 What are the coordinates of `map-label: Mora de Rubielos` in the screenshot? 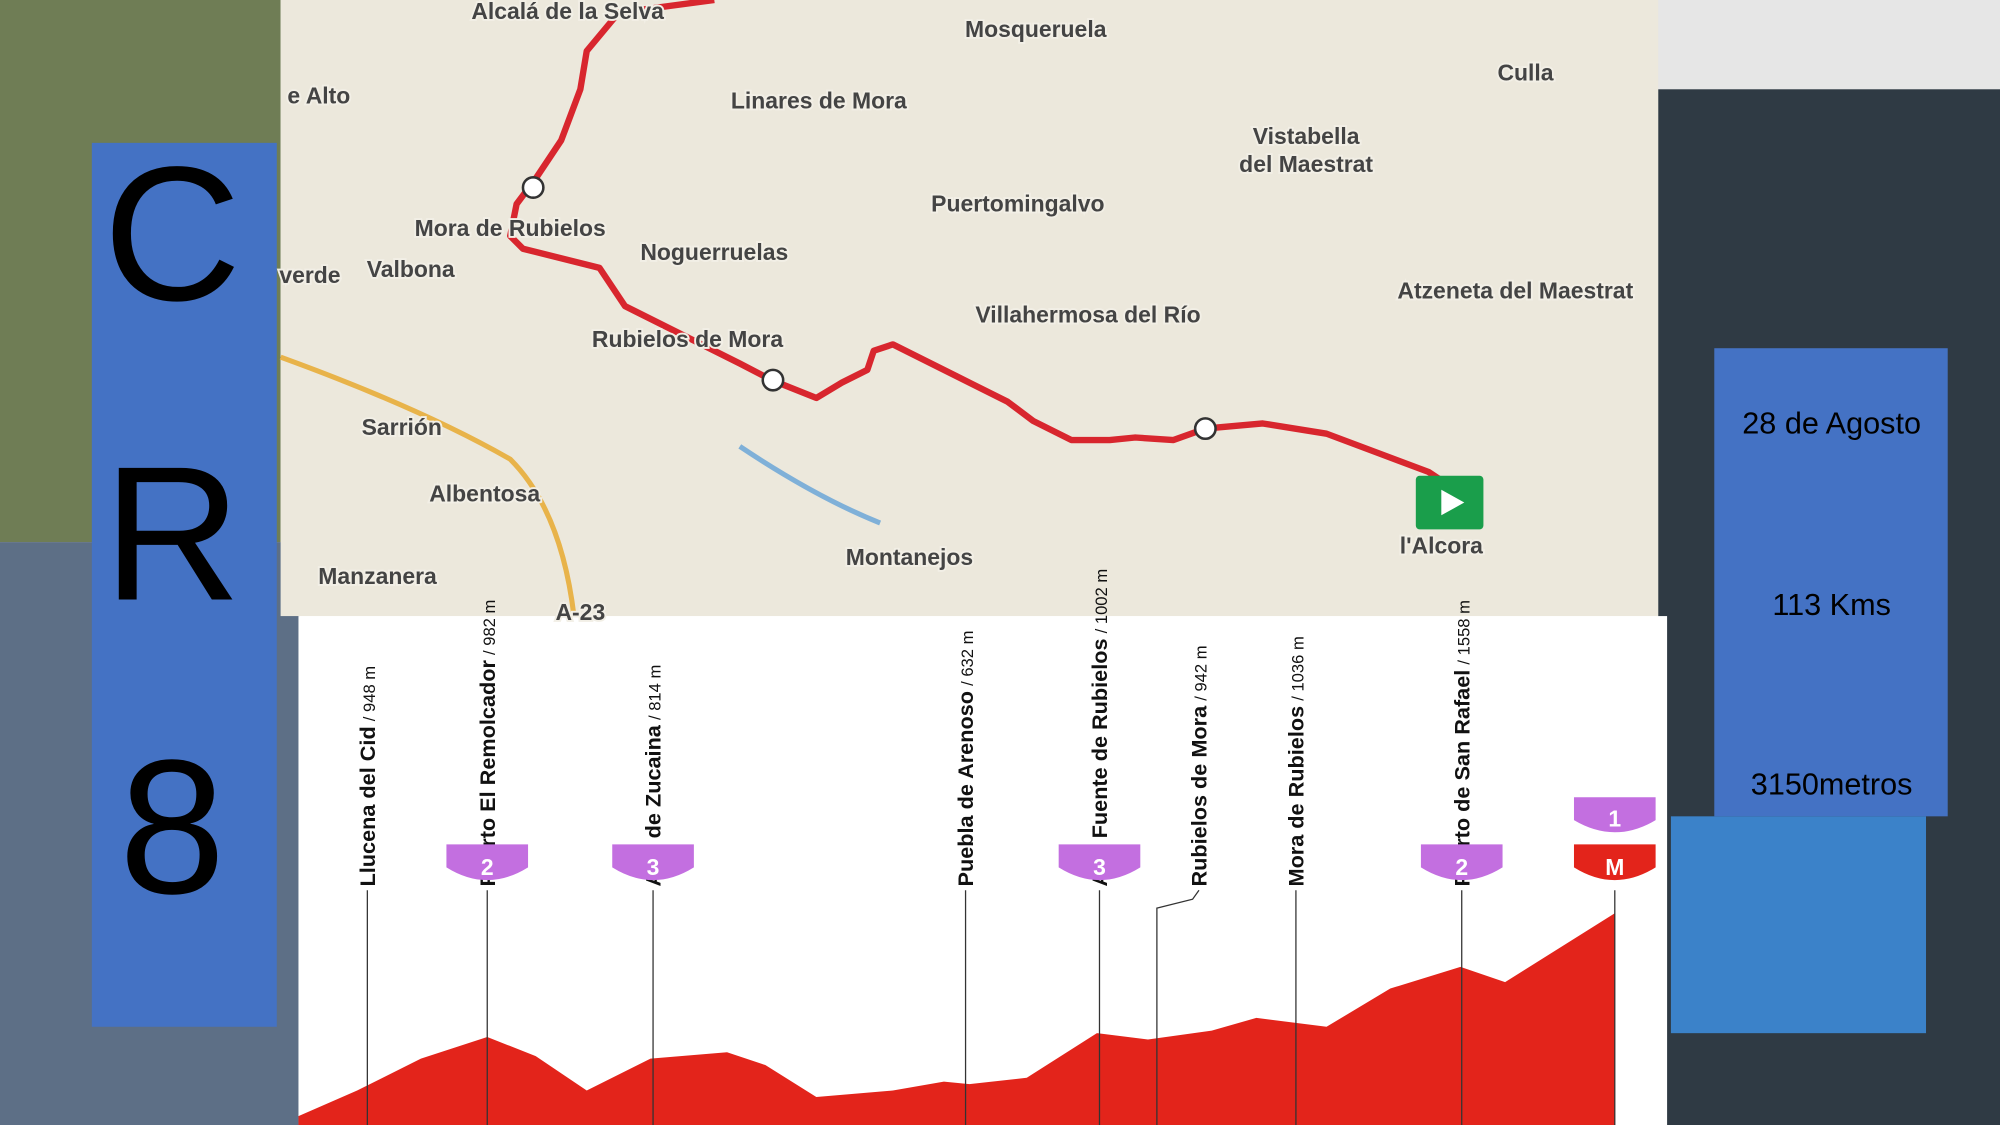 It's located at (510, 228).